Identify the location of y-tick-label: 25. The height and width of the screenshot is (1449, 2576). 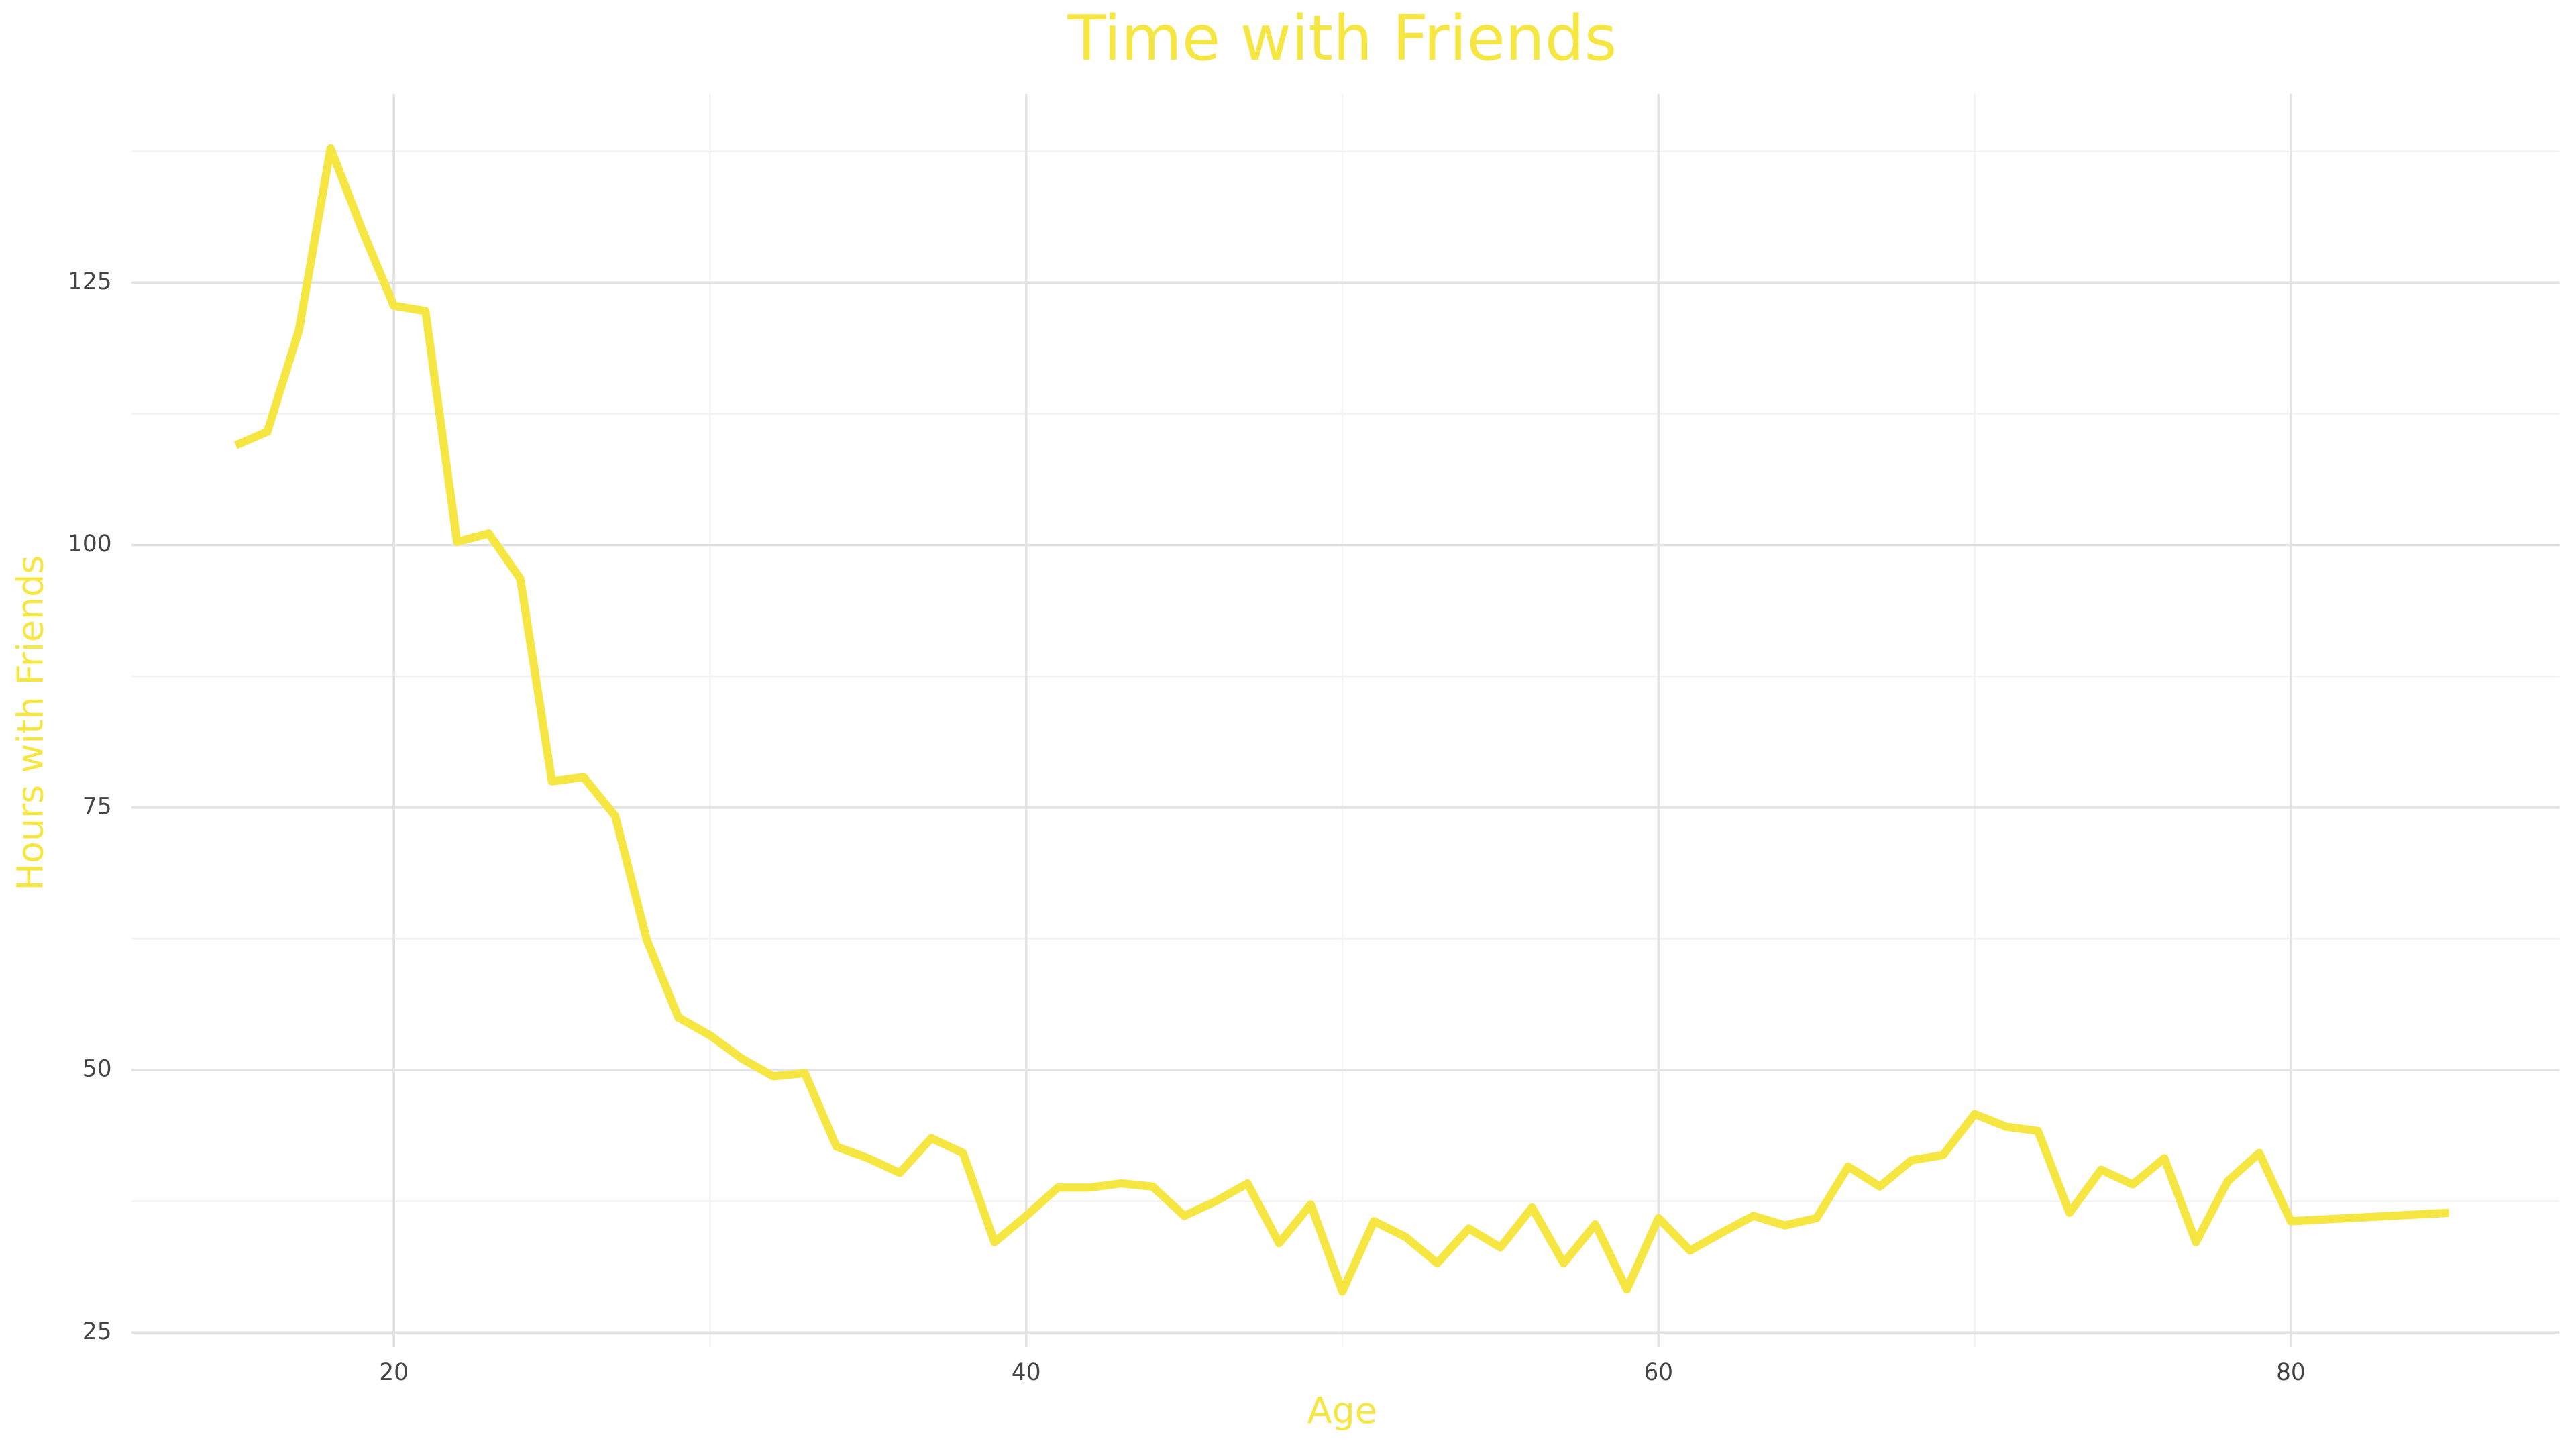
(97, 1331).